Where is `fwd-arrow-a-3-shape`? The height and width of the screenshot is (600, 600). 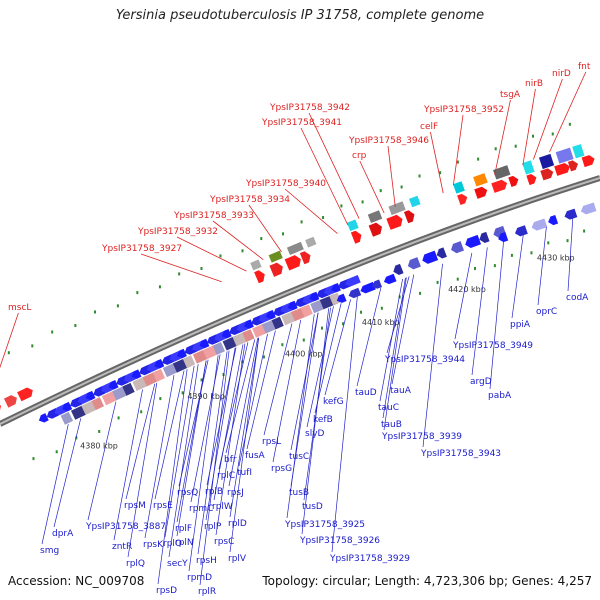 fwd-arrow-a-3-shape is located at coordinates (305, 258).